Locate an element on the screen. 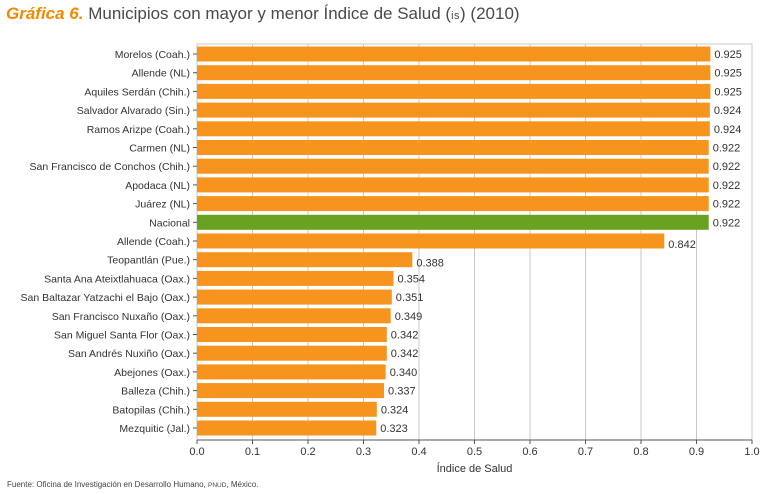 This screenshot has height=494, width=778. value-label: 0.354 is located at coordinates (411, 279).